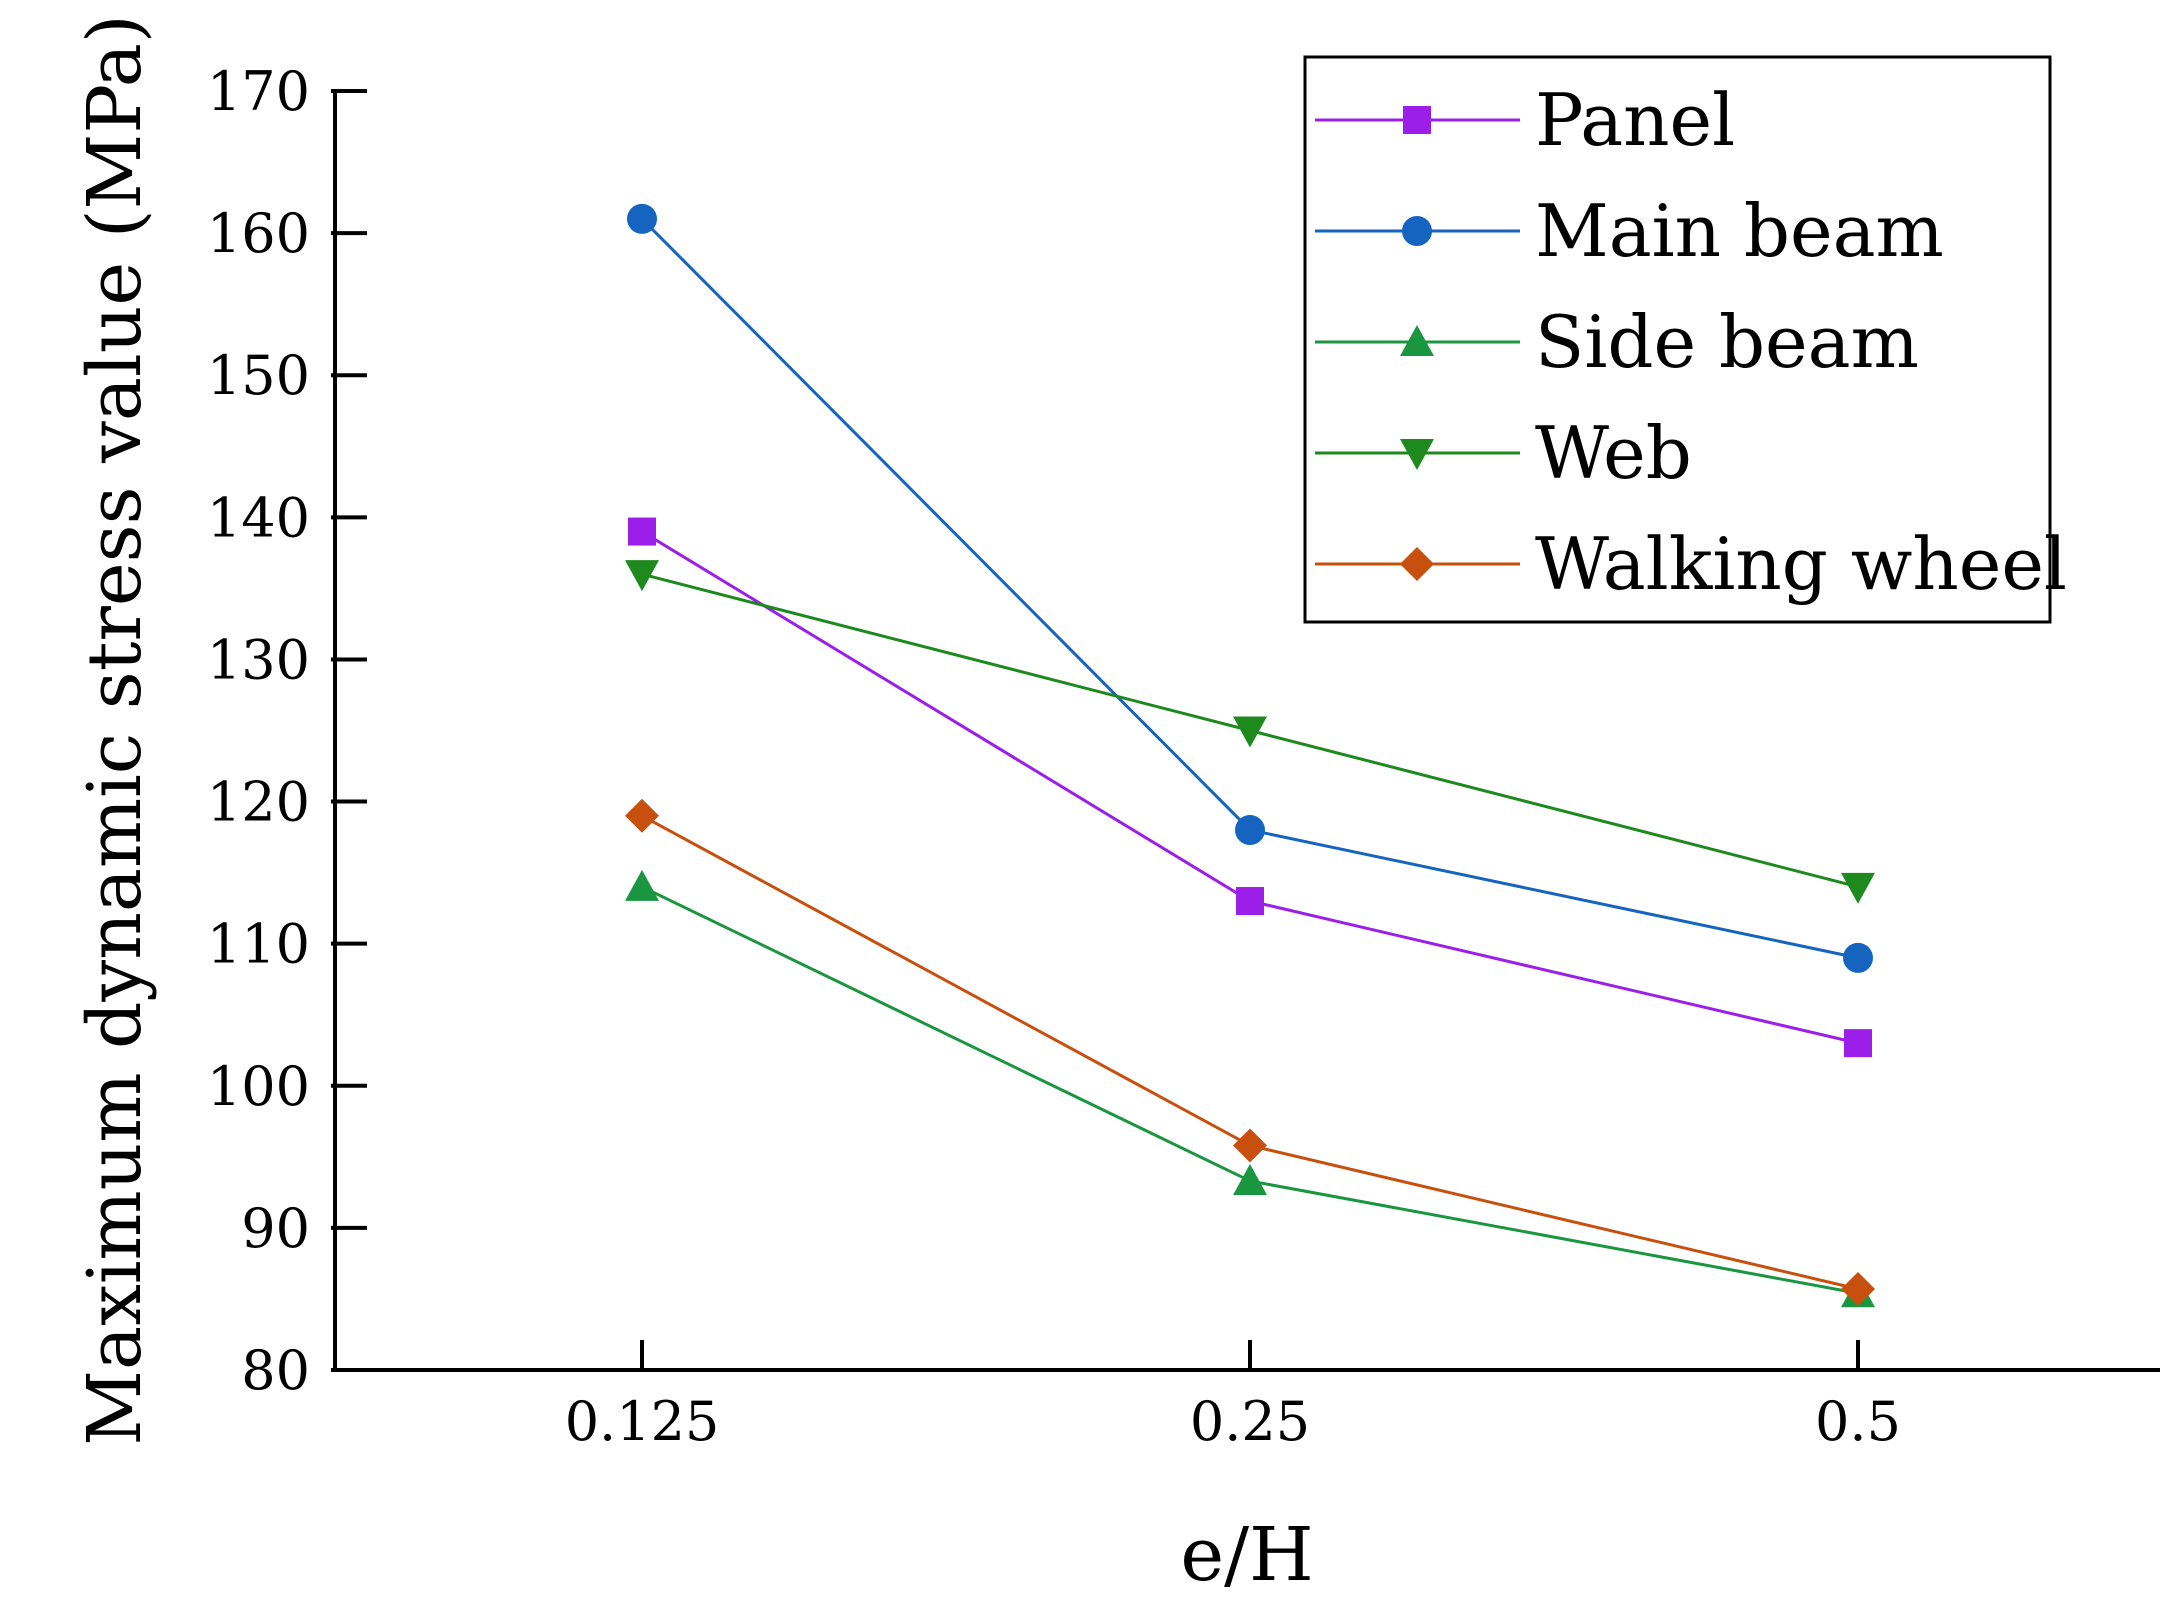  I want to click on y-tick-label: 100, so click(258, 1086).